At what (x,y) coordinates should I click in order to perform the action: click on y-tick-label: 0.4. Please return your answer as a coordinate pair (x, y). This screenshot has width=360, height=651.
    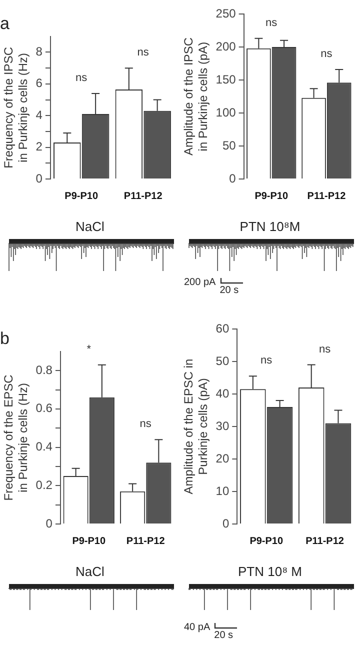
    Looking at the image, I should click on (44, 447).